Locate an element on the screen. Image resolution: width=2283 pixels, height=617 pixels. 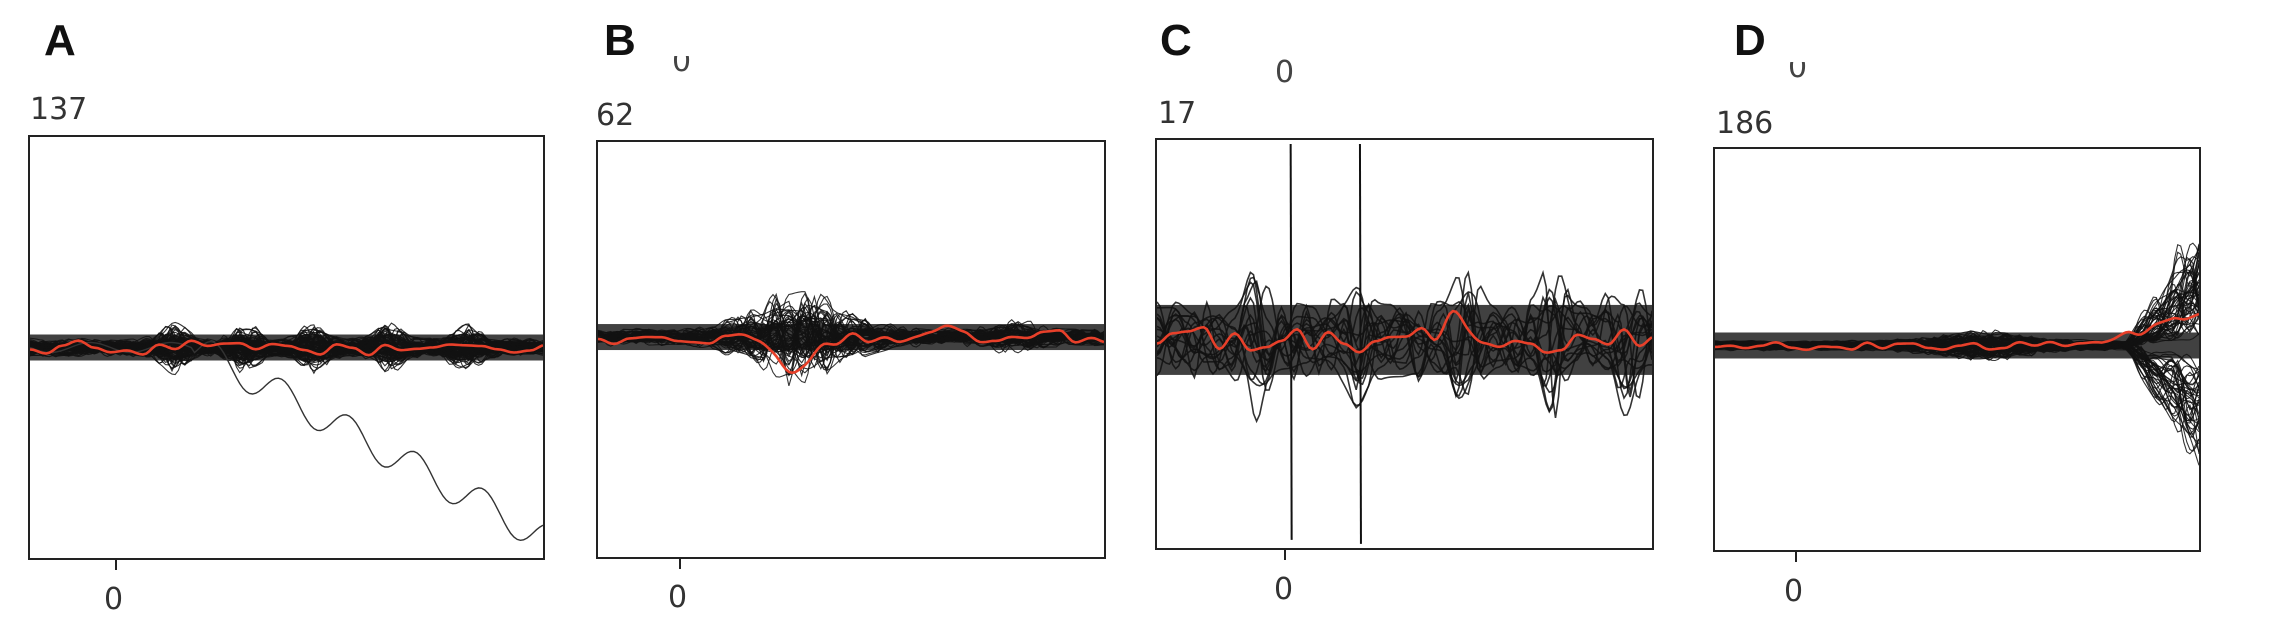
outlier-trace is located at coordinates (286, 441).